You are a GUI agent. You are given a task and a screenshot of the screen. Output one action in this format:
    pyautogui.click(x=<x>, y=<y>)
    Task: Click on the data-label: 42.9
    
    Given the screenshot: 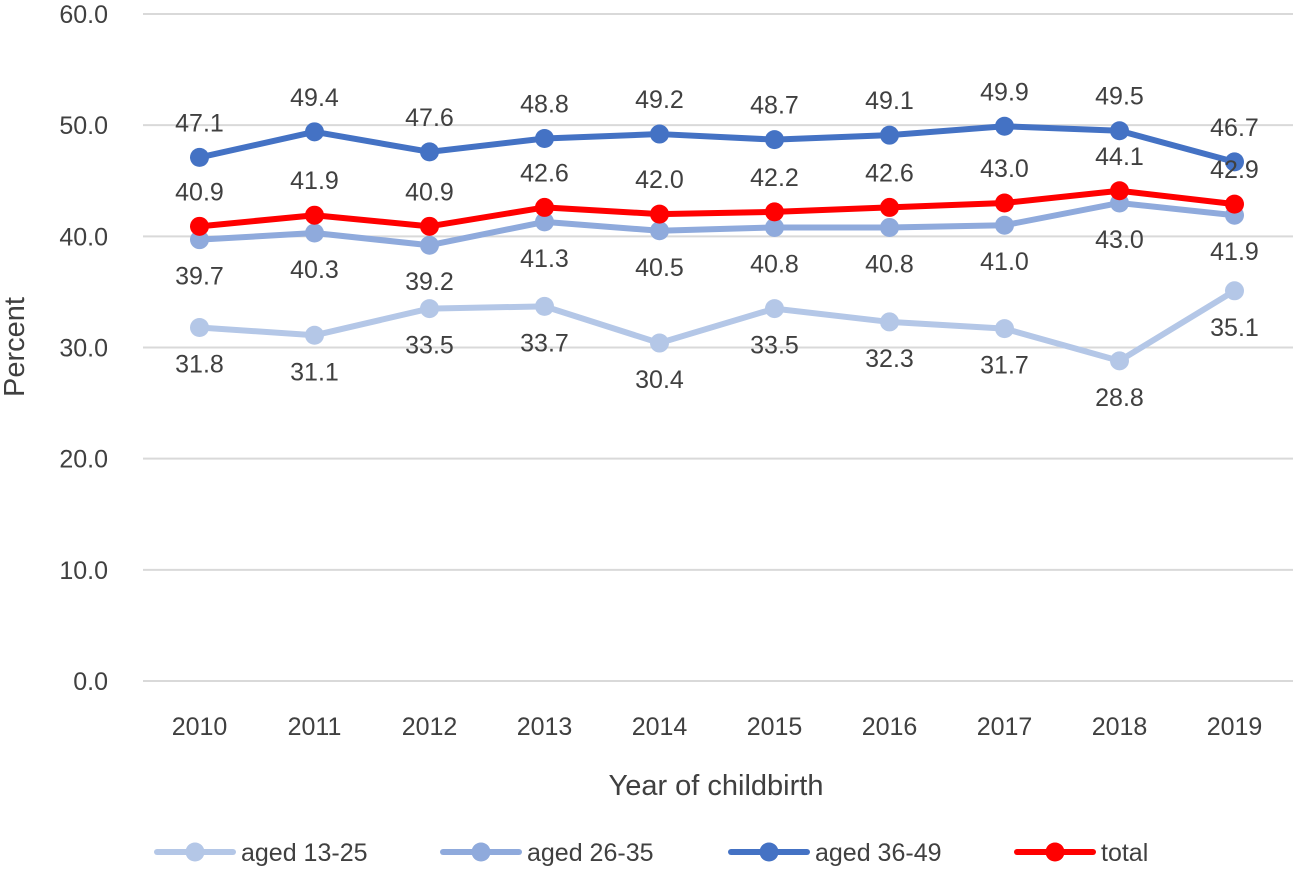 What is the action you would take?
    pyautogui.click(x=1234, y=170)
    